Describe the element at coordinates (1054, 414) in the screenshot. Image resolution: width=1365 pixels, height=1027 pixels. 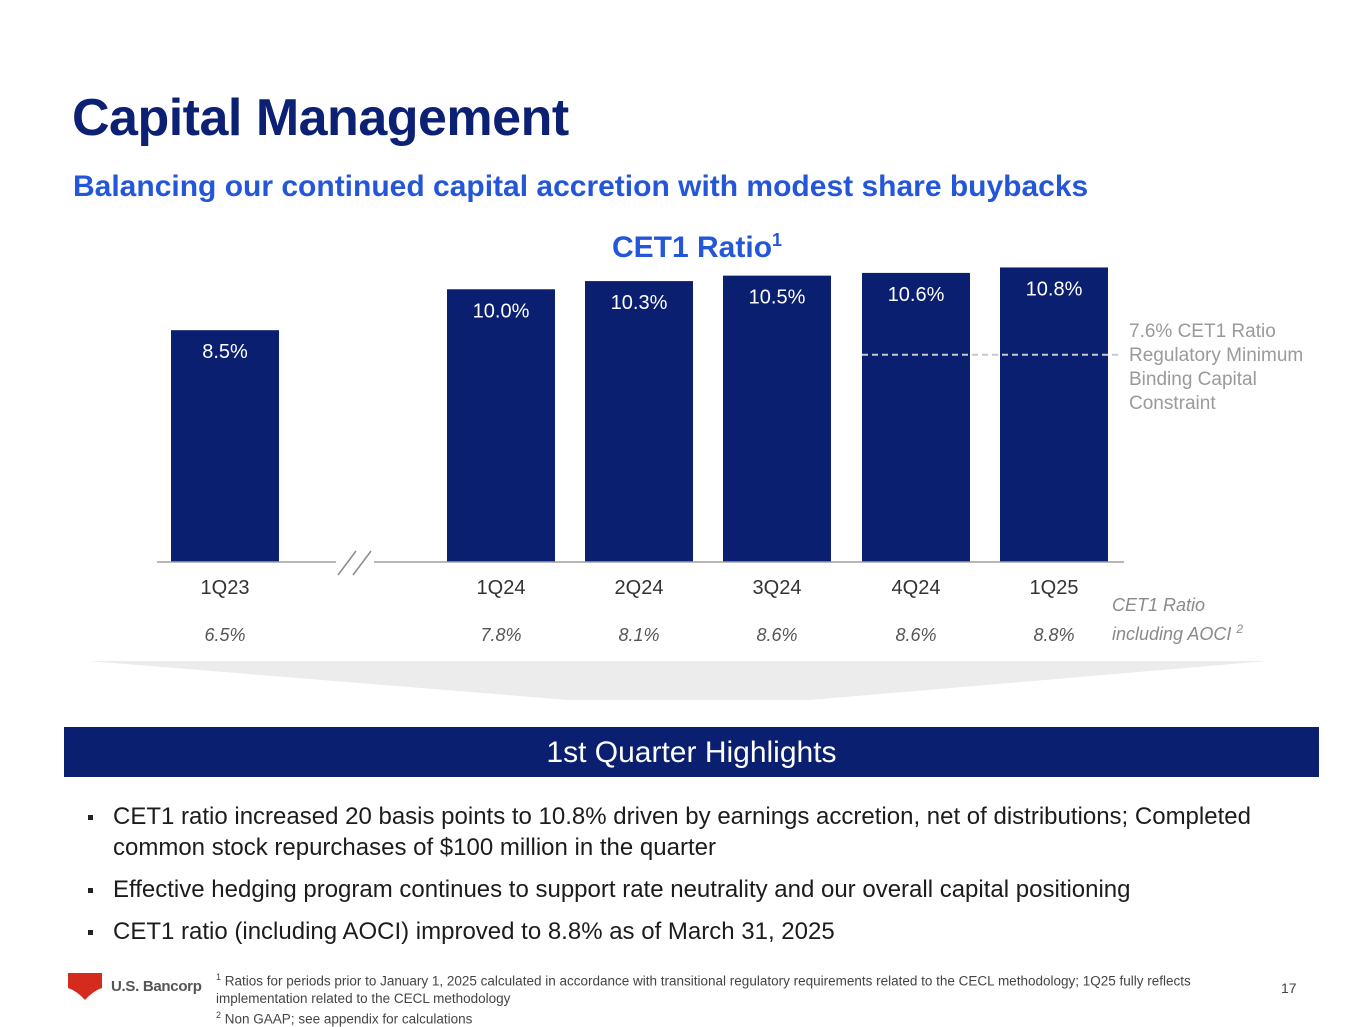
I see `bar-1Q25` at that location.